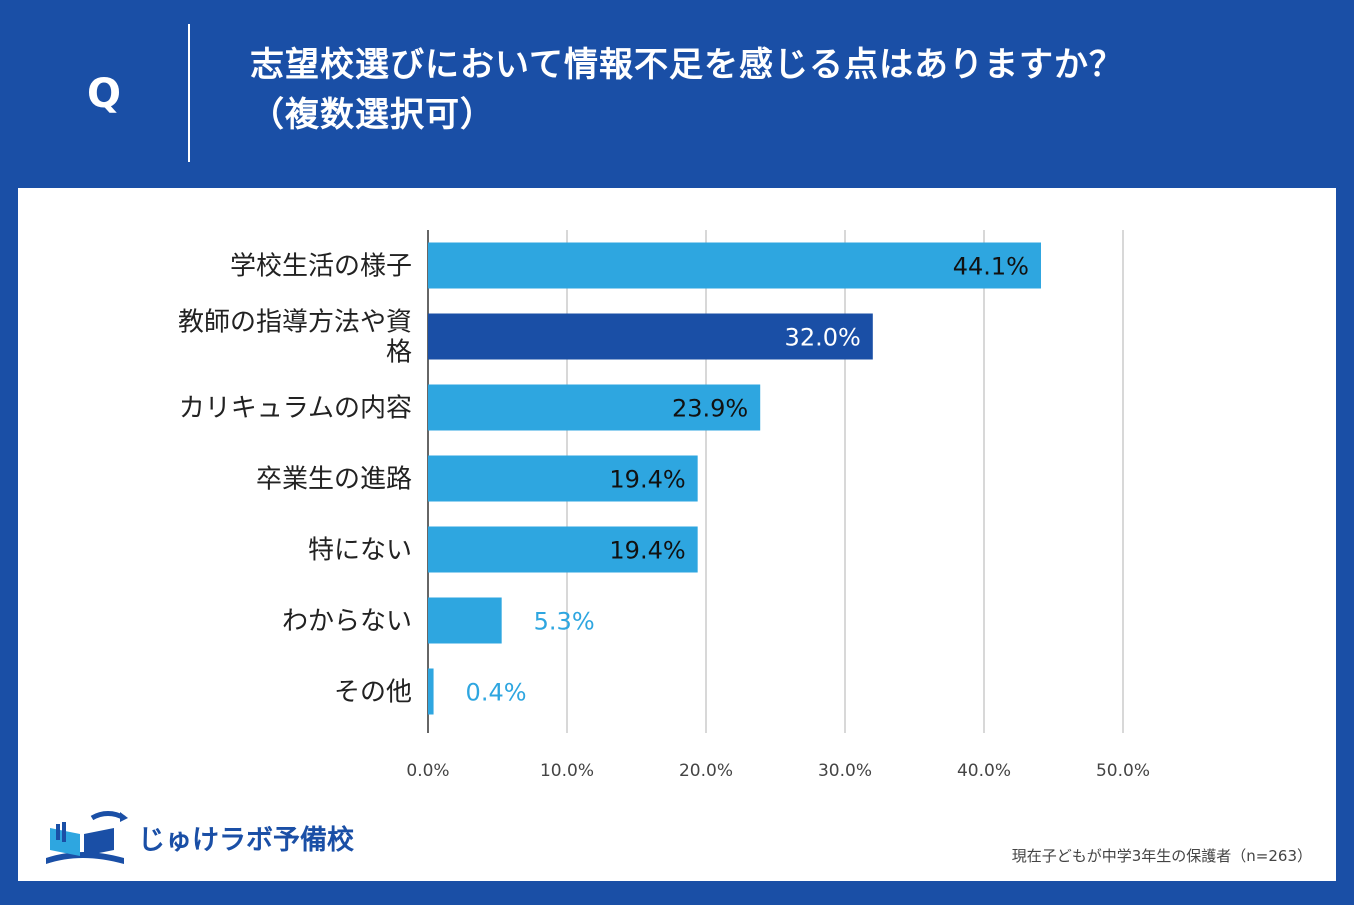  Describe the element at coordinates (427, 771) in the screenshot. I see `x-tick-label: 0.0%` at that location.